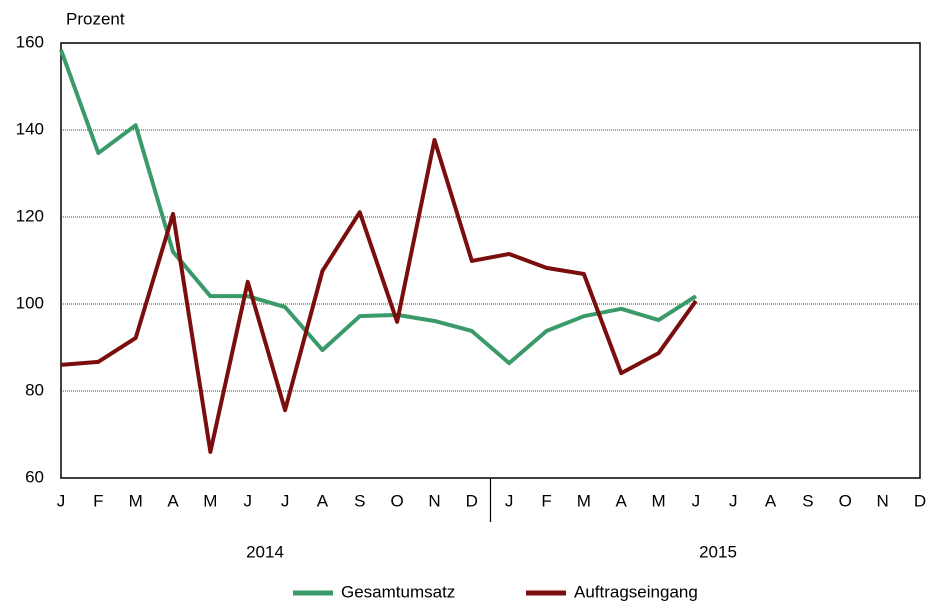 This screenshot has height=608, width=934. Describe the element at coordinates (636, 591) in the screenshot. I see `legend-label: Auftragseingang` at that location.